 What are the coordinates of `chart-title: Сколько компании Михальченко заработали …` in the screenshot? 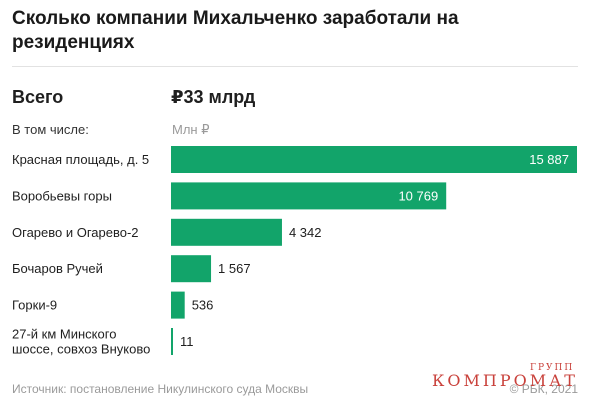 It's located at (235, 30).